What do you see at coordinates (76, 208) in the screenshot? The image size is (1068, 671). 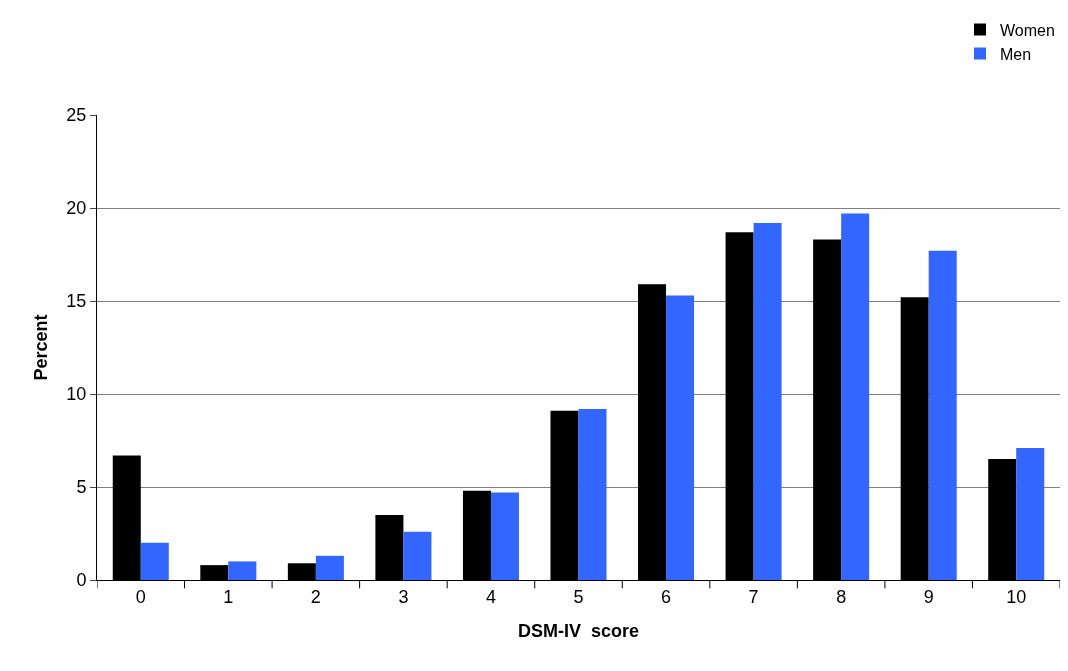 I see `y-tick-label: 20` at bounding box center [76, 208].